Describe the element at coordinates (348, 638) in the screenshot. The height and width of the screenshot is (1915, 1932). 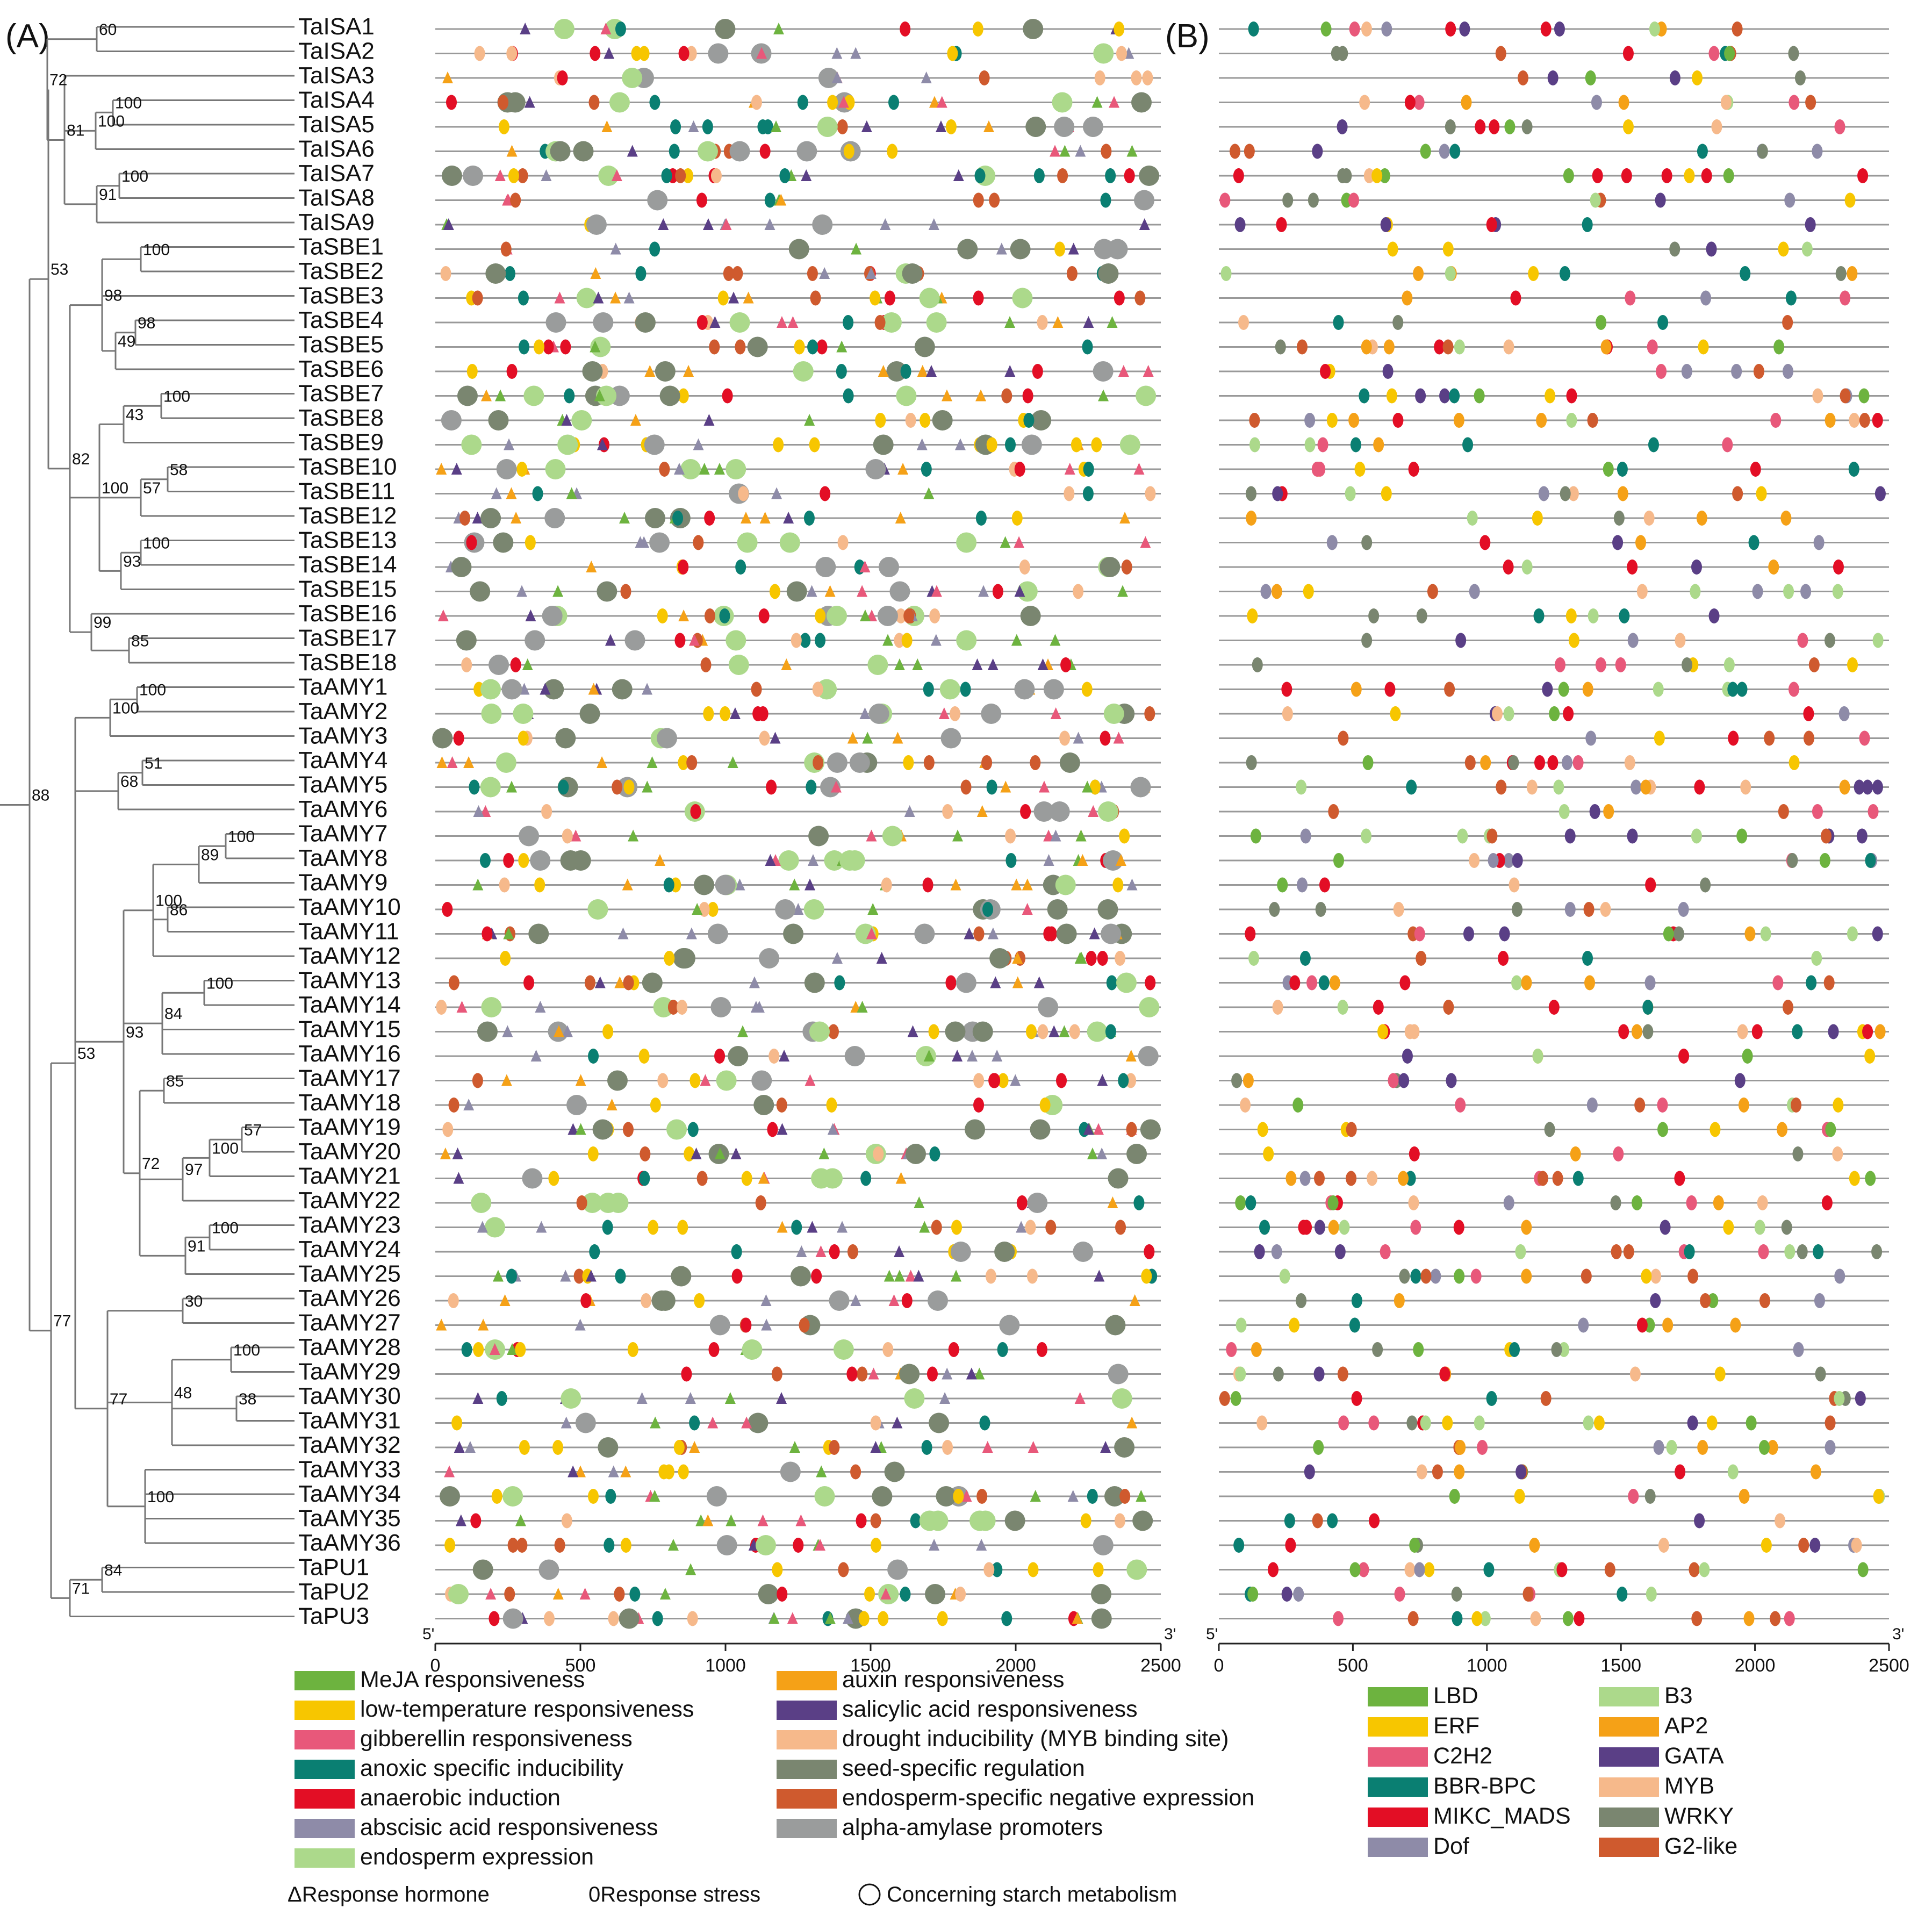
I see `gene-label-tasbe17: TaSBE17` at that location.